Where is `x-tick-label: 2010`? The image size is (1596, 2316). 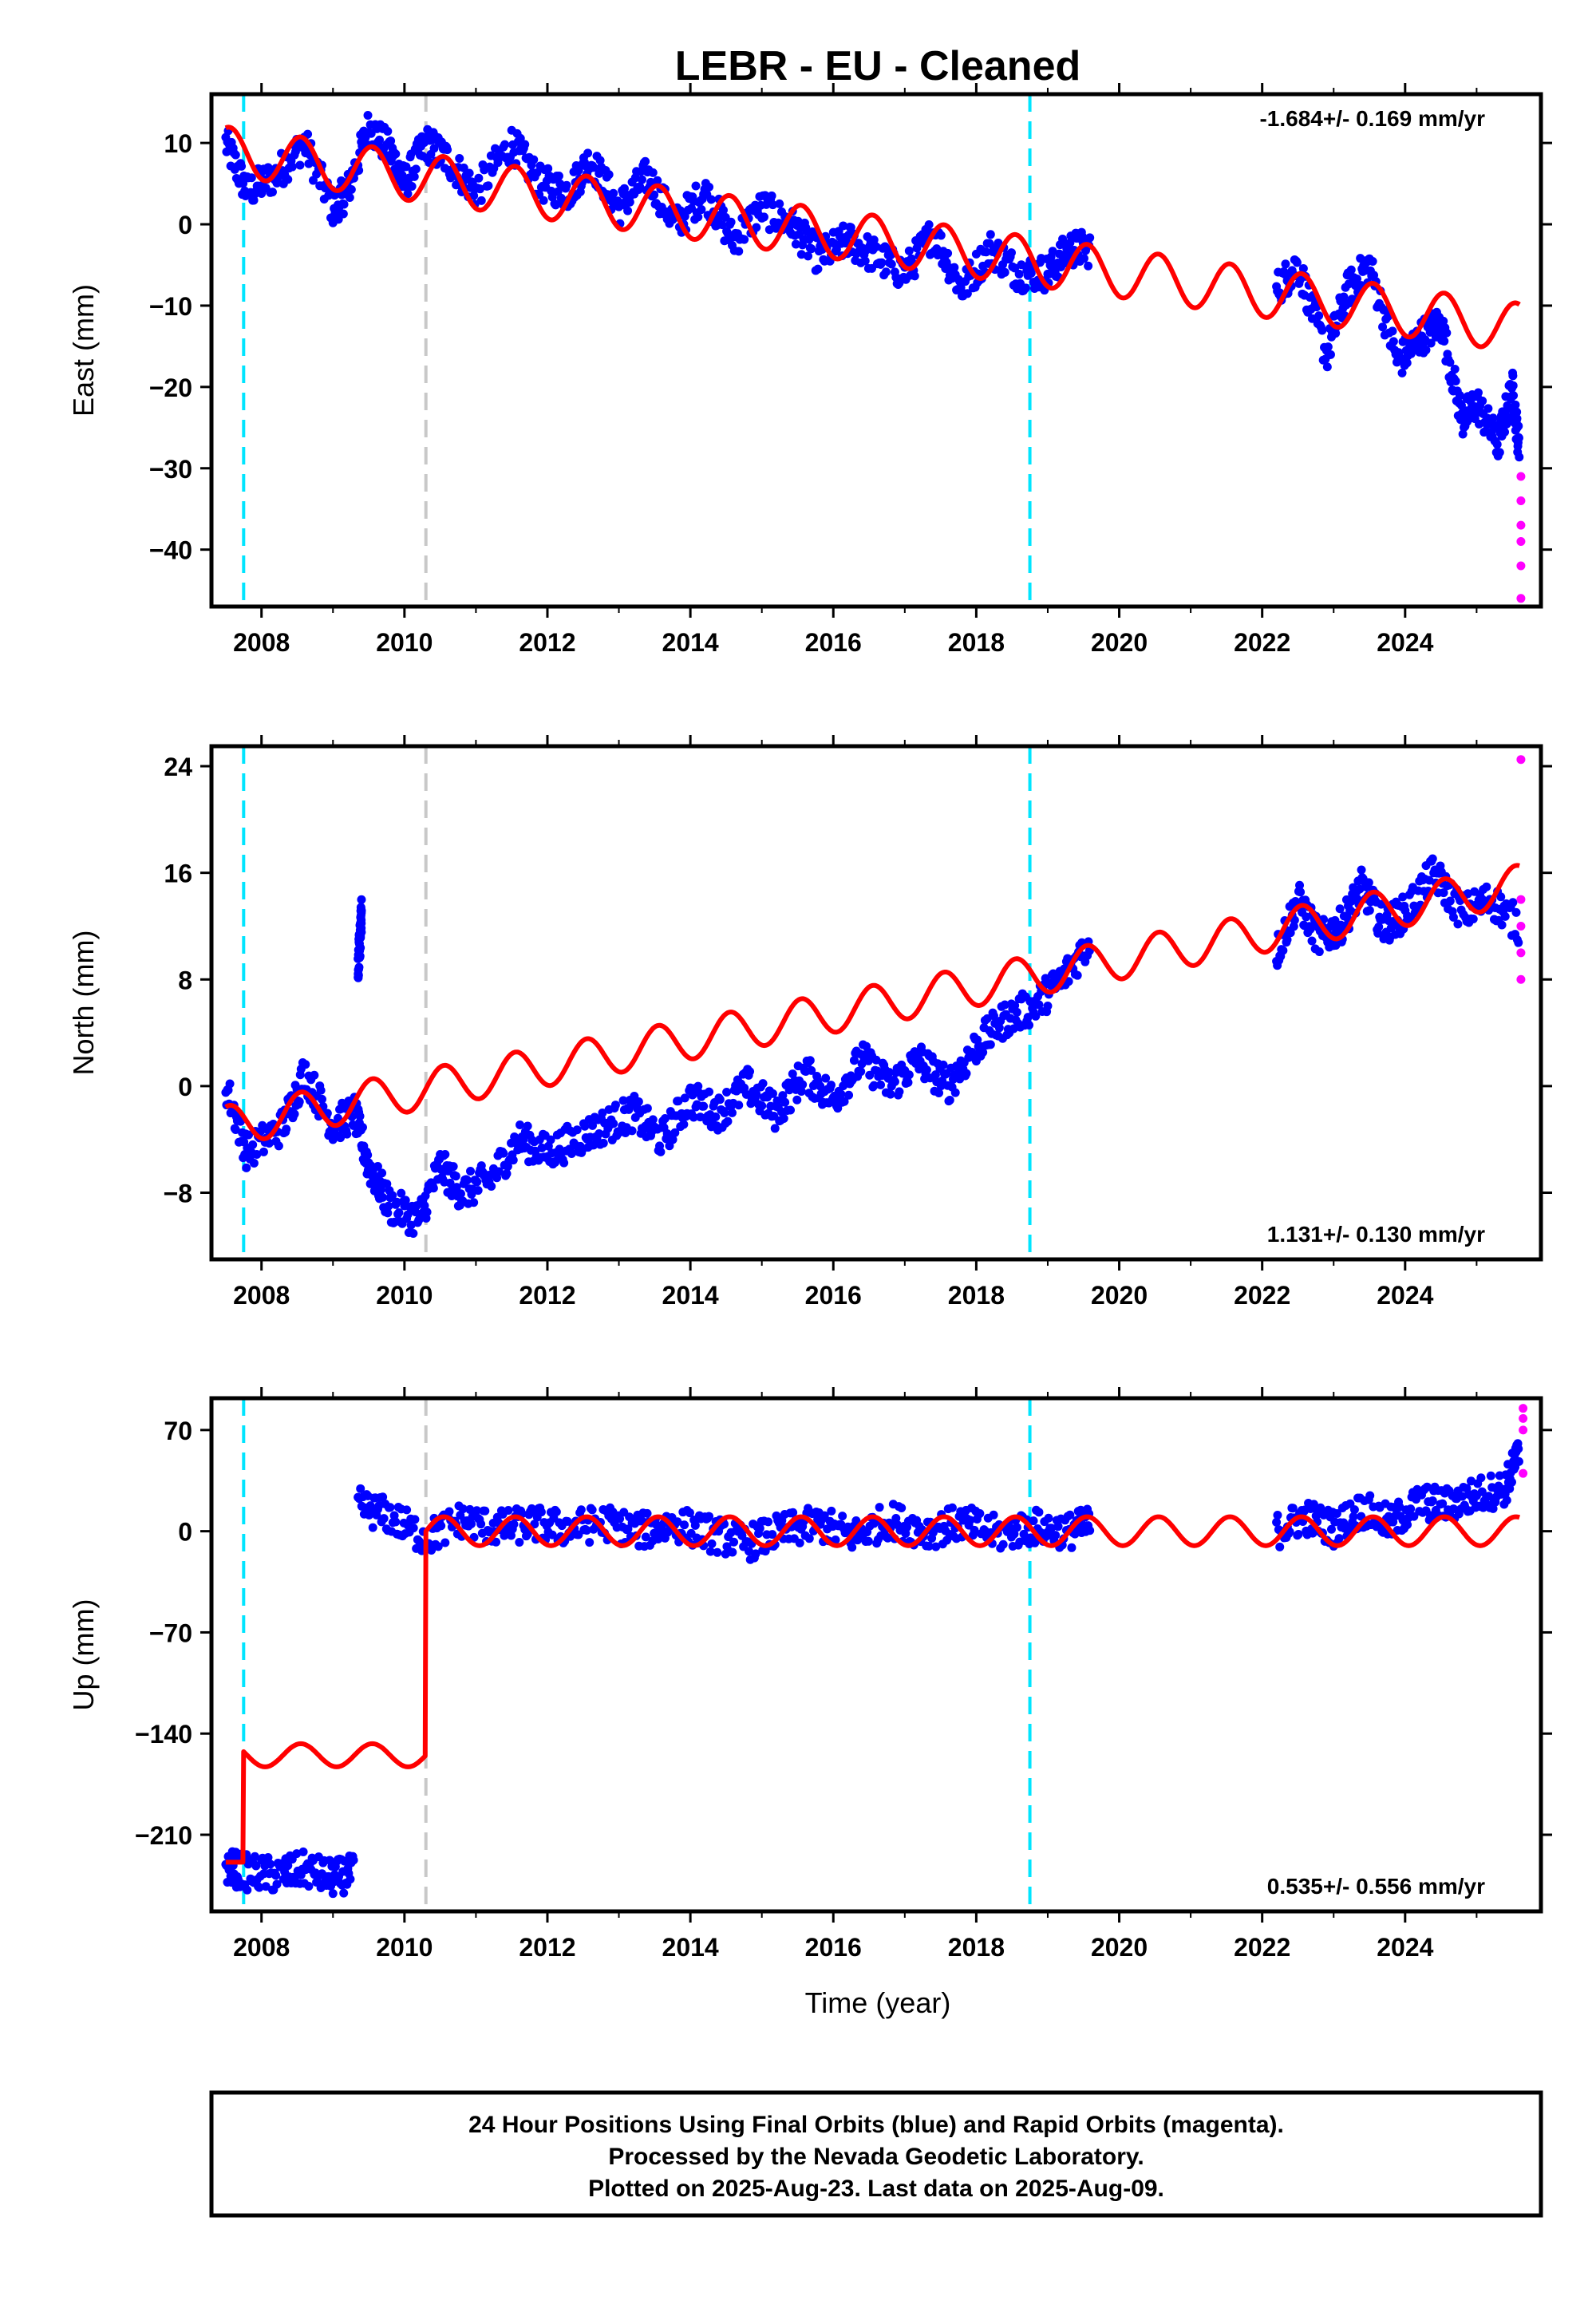
x-tick-label: 2010 is located at coordinates (404, 1295).